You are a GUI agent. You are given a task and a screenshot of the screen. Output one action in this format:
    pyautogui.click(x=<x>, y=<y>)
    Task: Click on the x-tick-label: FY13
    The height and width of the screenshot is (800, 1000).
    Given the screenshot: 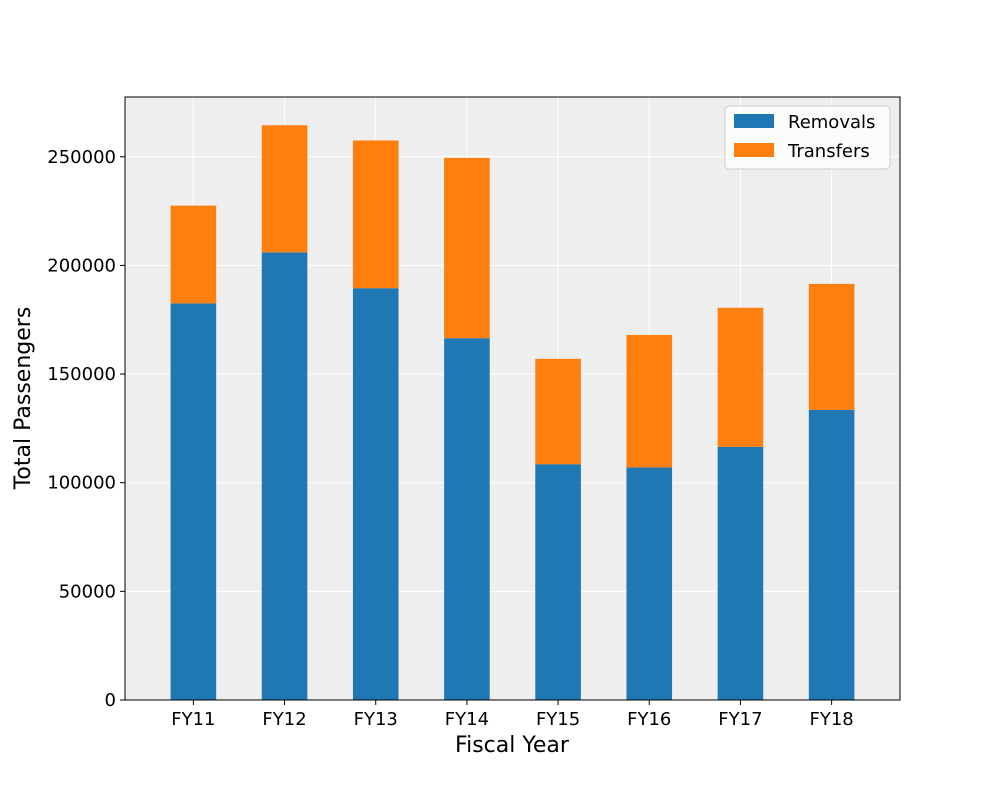 What is the action you would take?
    pyautogui.click(x=376, y=719)
    